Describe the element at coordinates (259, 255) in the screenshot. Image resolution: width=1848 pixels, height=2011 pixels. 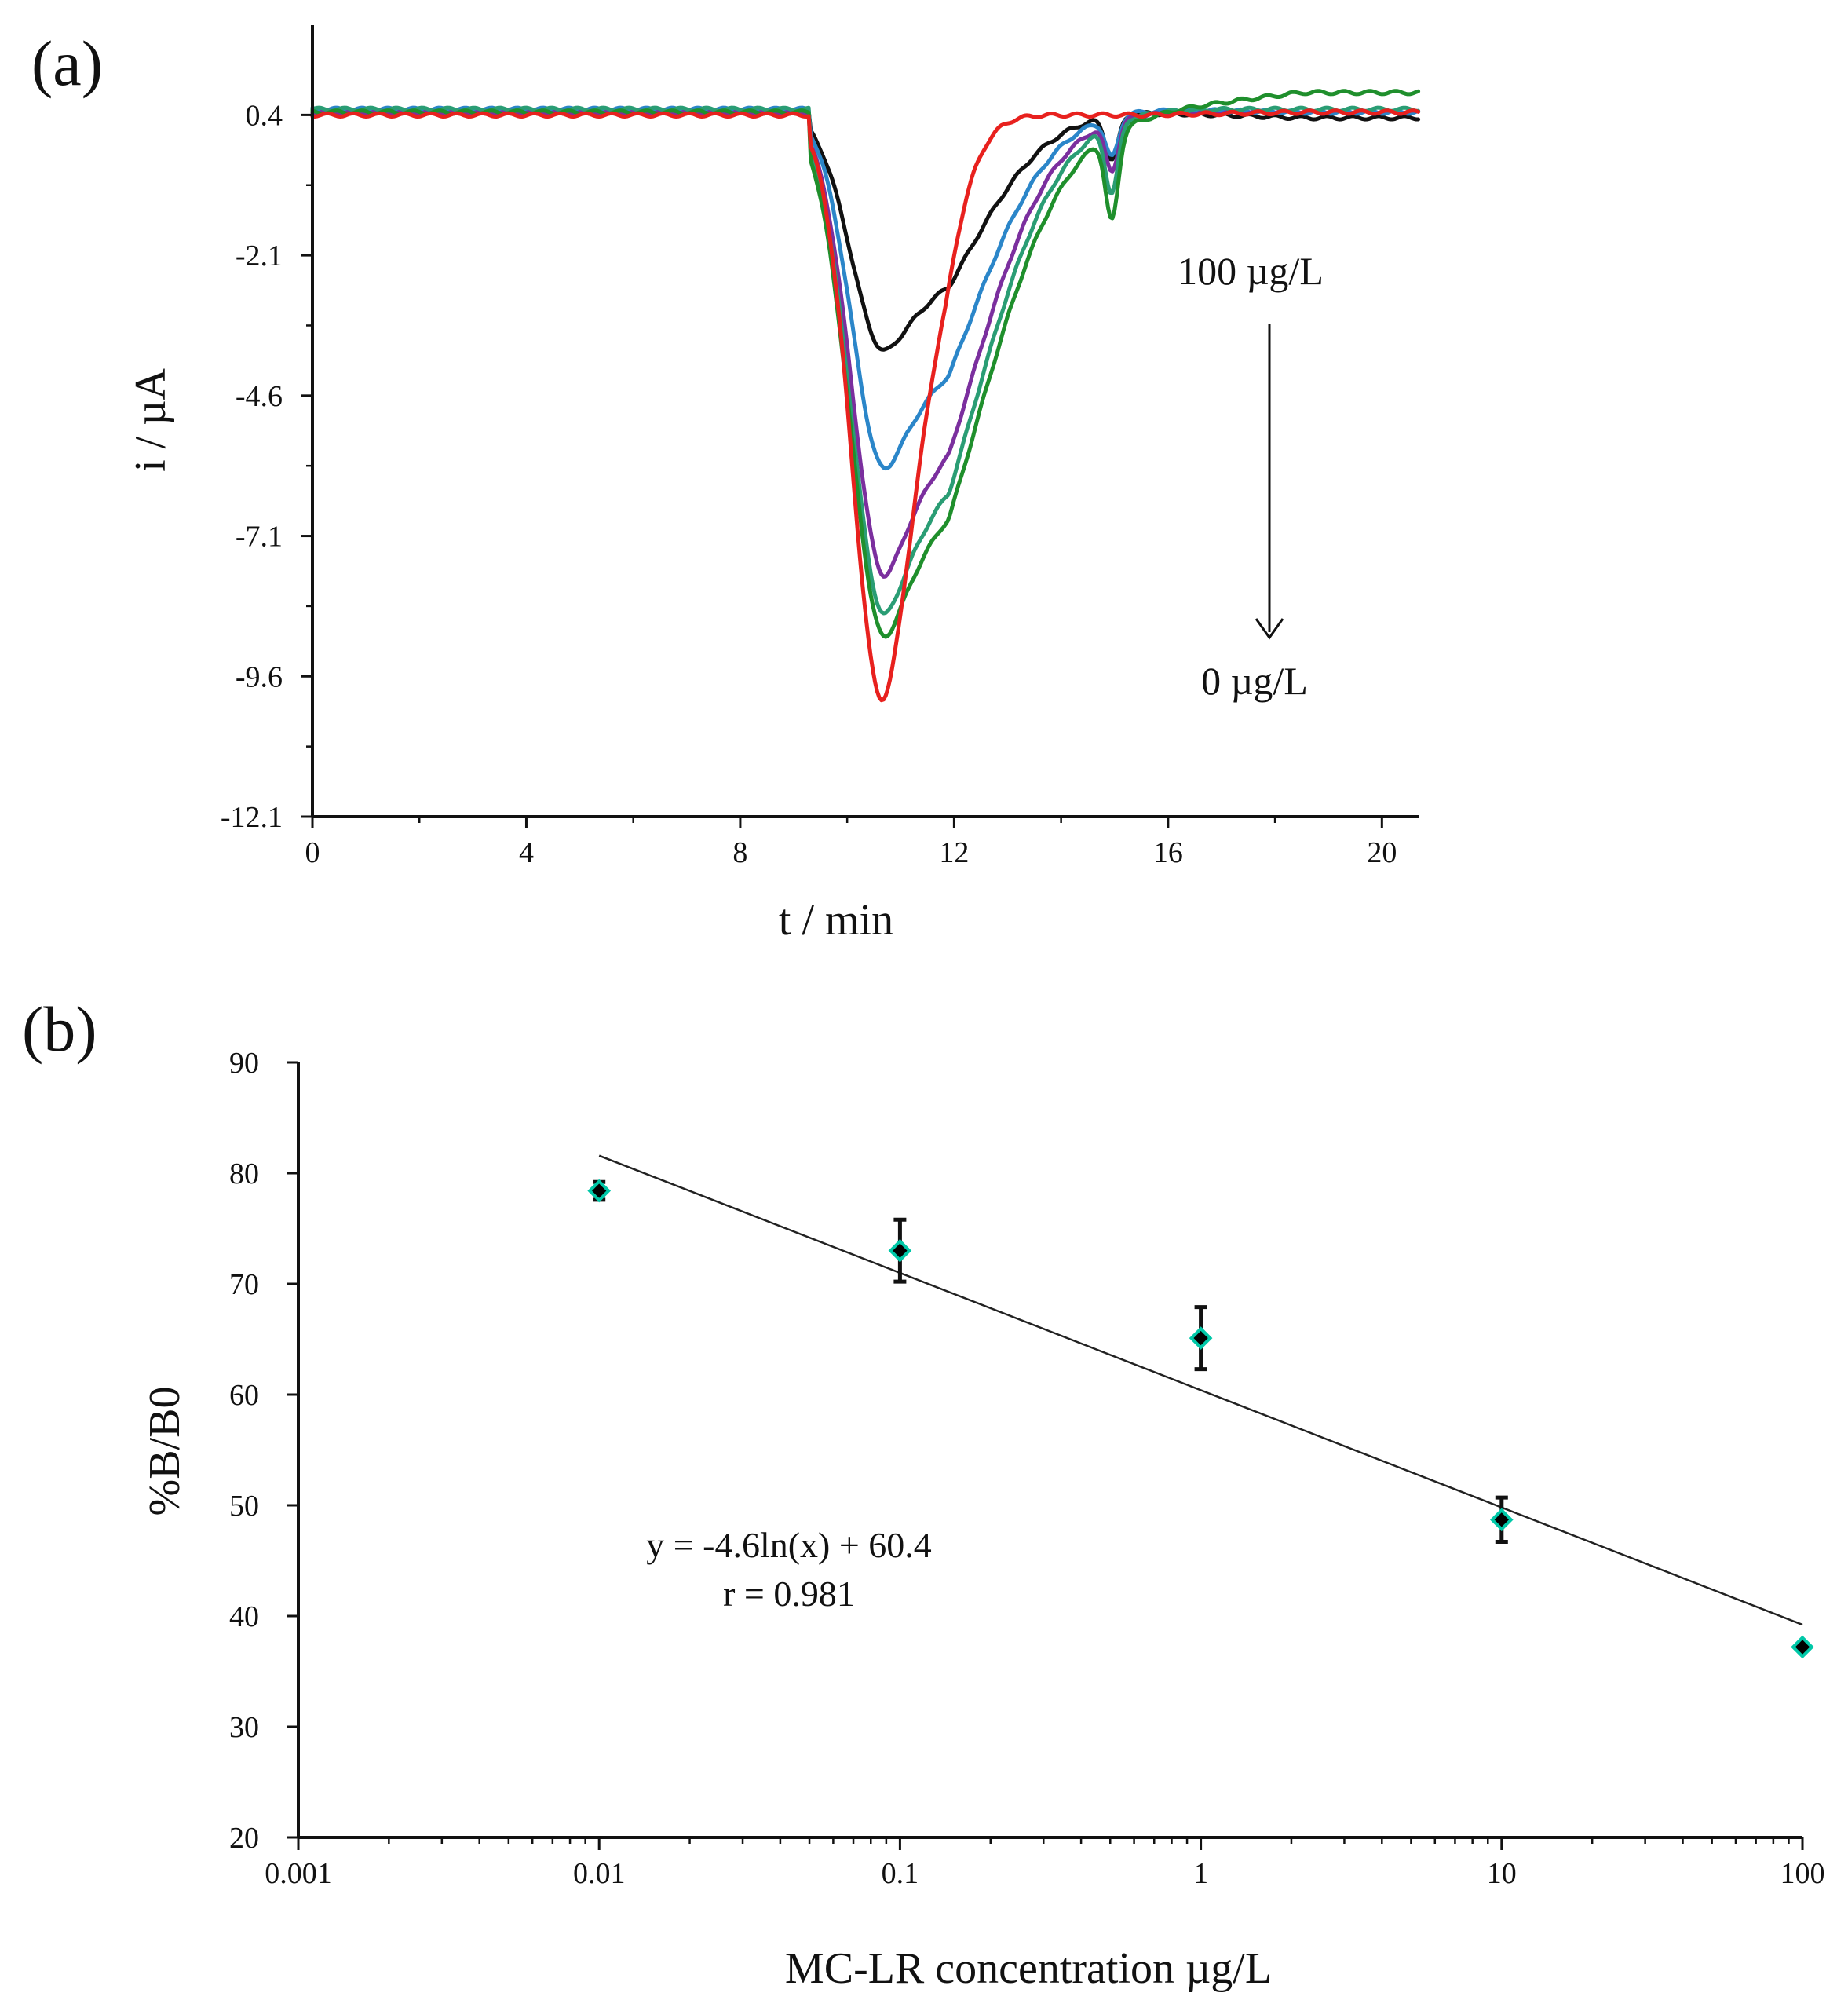
I see `y-tick-label: -2.1` at that location.